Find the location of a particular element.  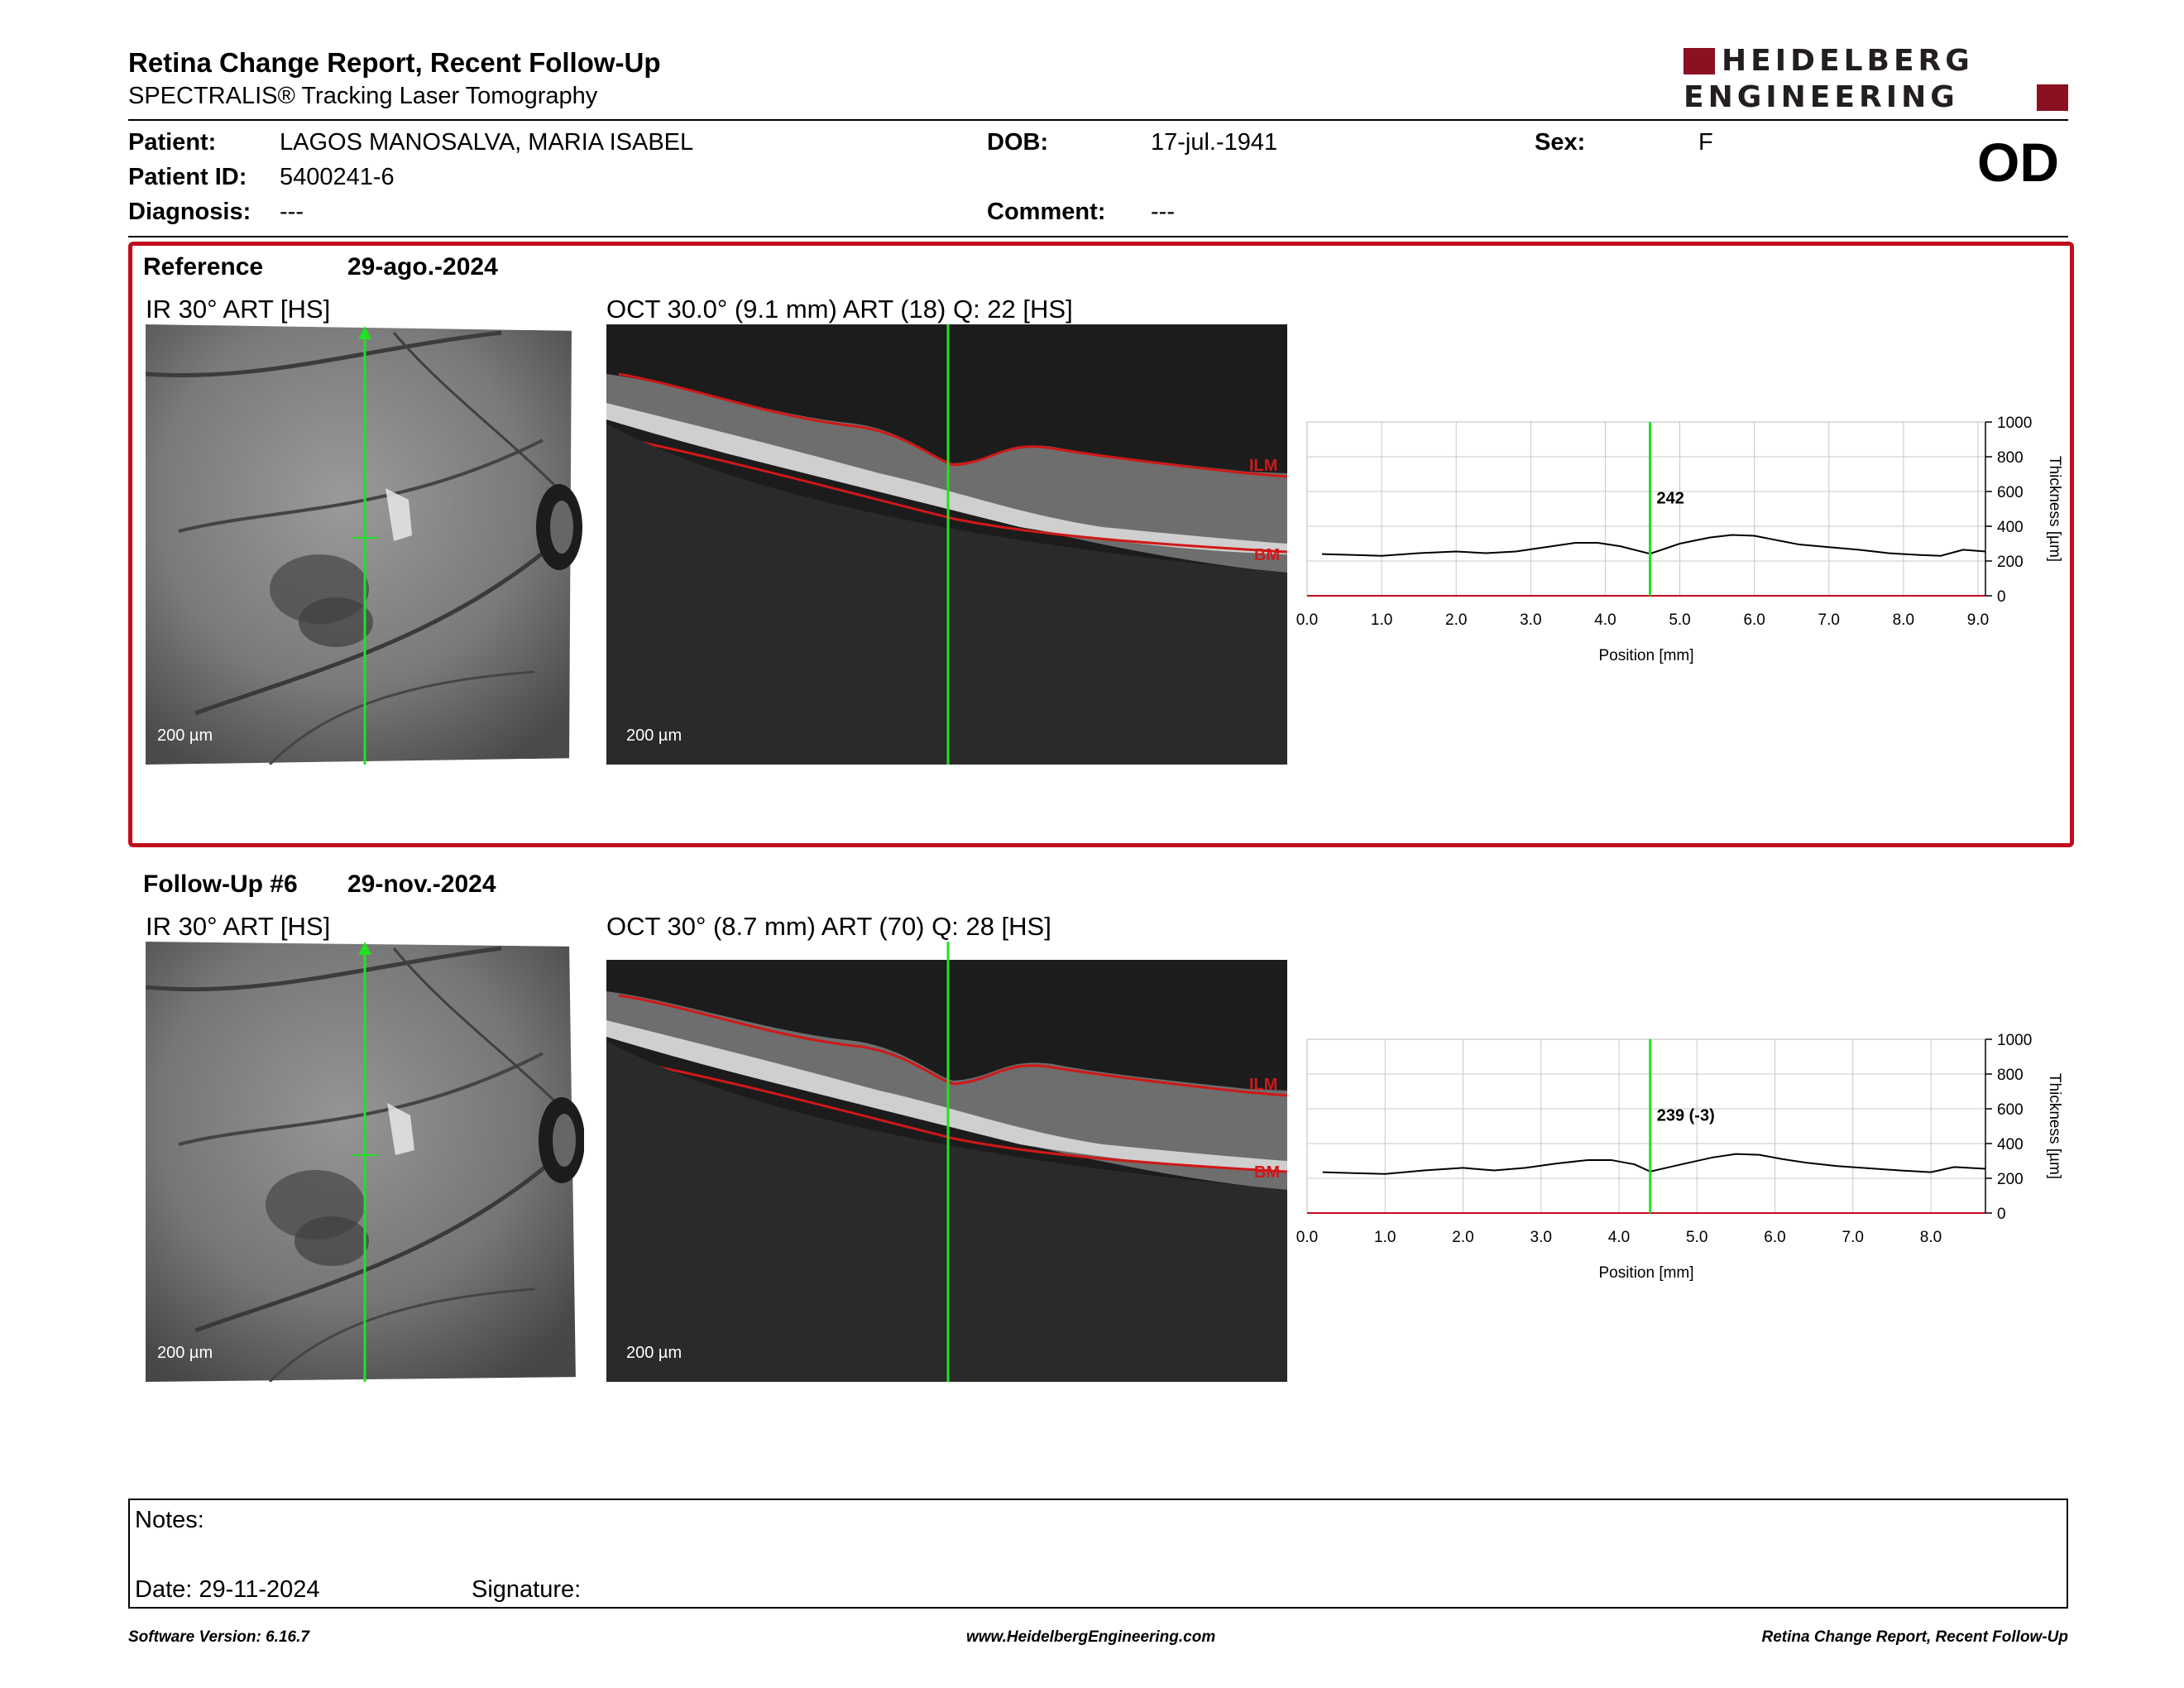

followup-ilm-label: ILM is located at coordinates (1263, 1085).